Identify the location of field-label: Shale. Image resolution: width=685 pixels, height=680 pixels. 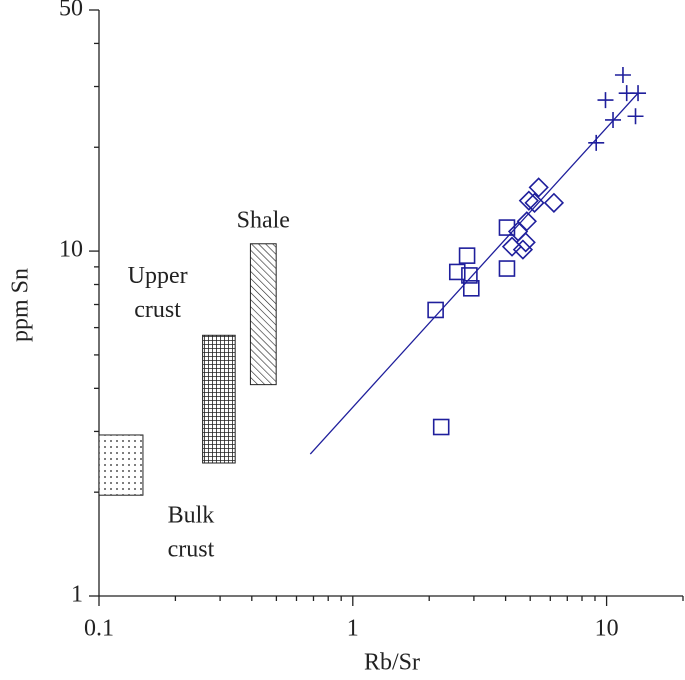
(263, 220).